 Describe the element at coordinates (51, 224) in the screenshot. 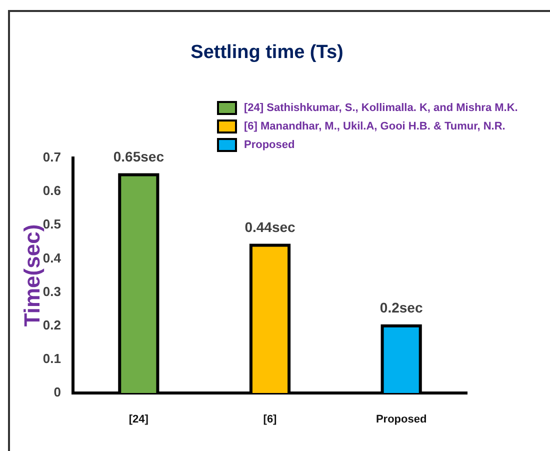

I see `y-tick-label: 0.5` at that location.